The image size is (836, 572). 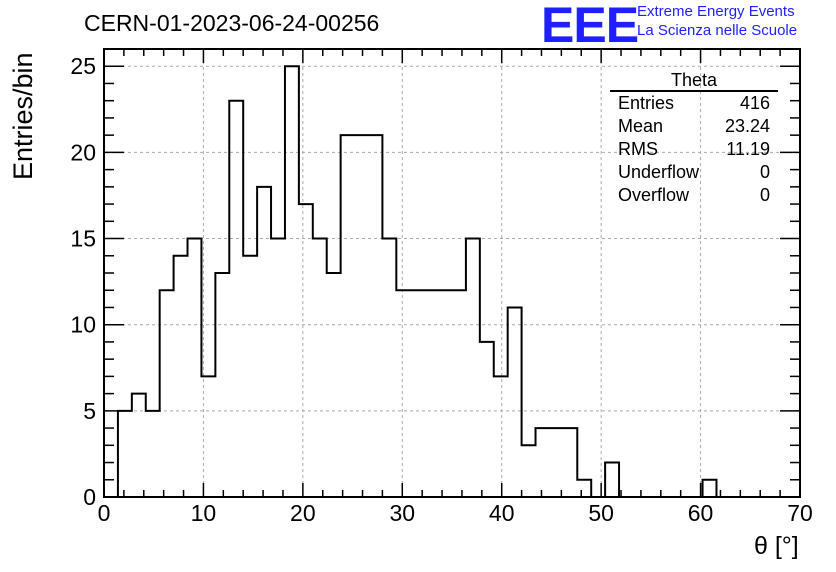 What do you see at coordinates (89, 497) in the screenshot?
I see `y-tick-label: 0` at bounding box center [89, 497].